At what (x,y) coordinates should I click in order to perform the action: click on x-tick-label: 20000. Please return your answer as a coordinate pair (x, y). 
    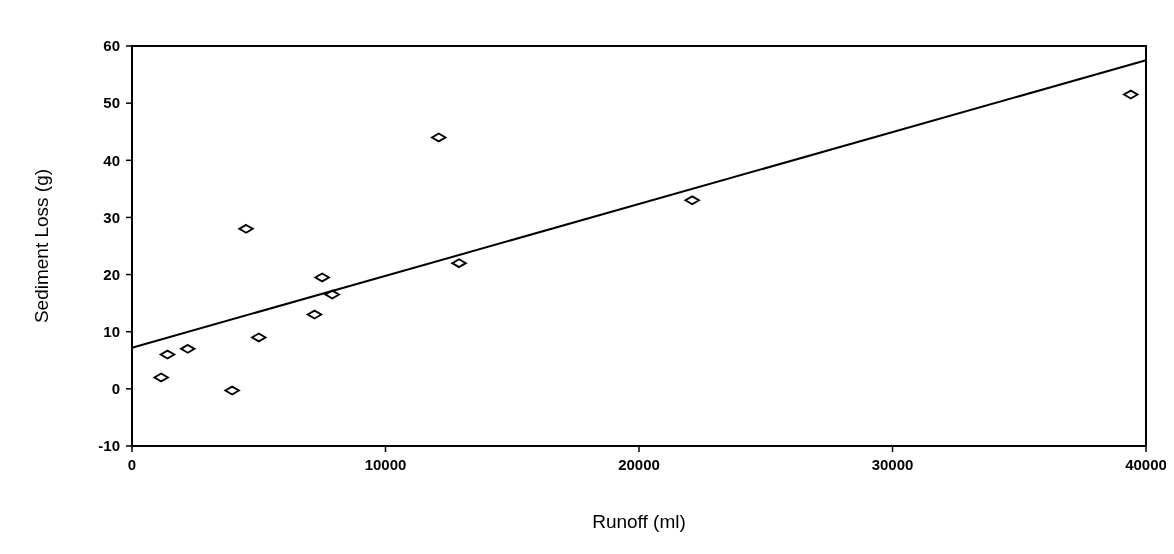
    Looking at the image, I should click on (639, 464).